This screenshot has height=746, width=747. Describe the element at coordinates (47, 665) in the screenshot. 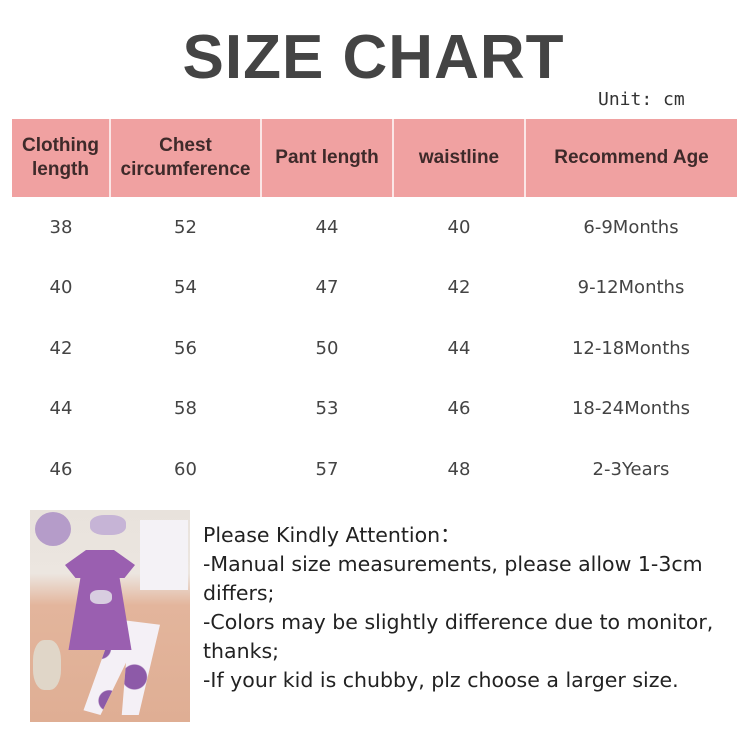

I see `shoe` at that location.